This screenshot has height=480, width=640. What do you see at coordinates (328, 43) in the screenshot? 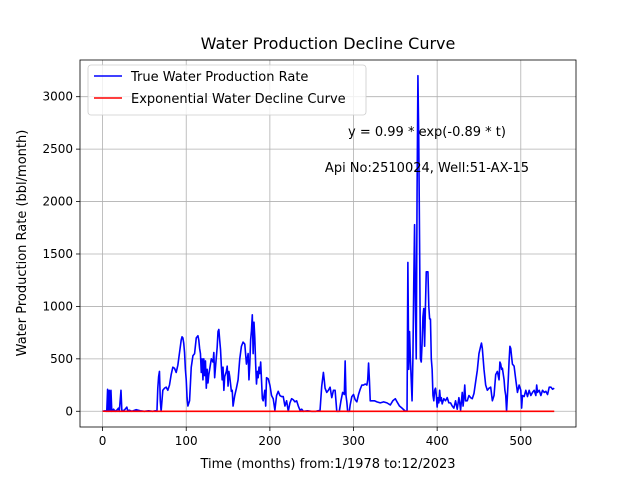
I see `chart-title: Water Production Decline Curve` at bounding box center [328, 43].